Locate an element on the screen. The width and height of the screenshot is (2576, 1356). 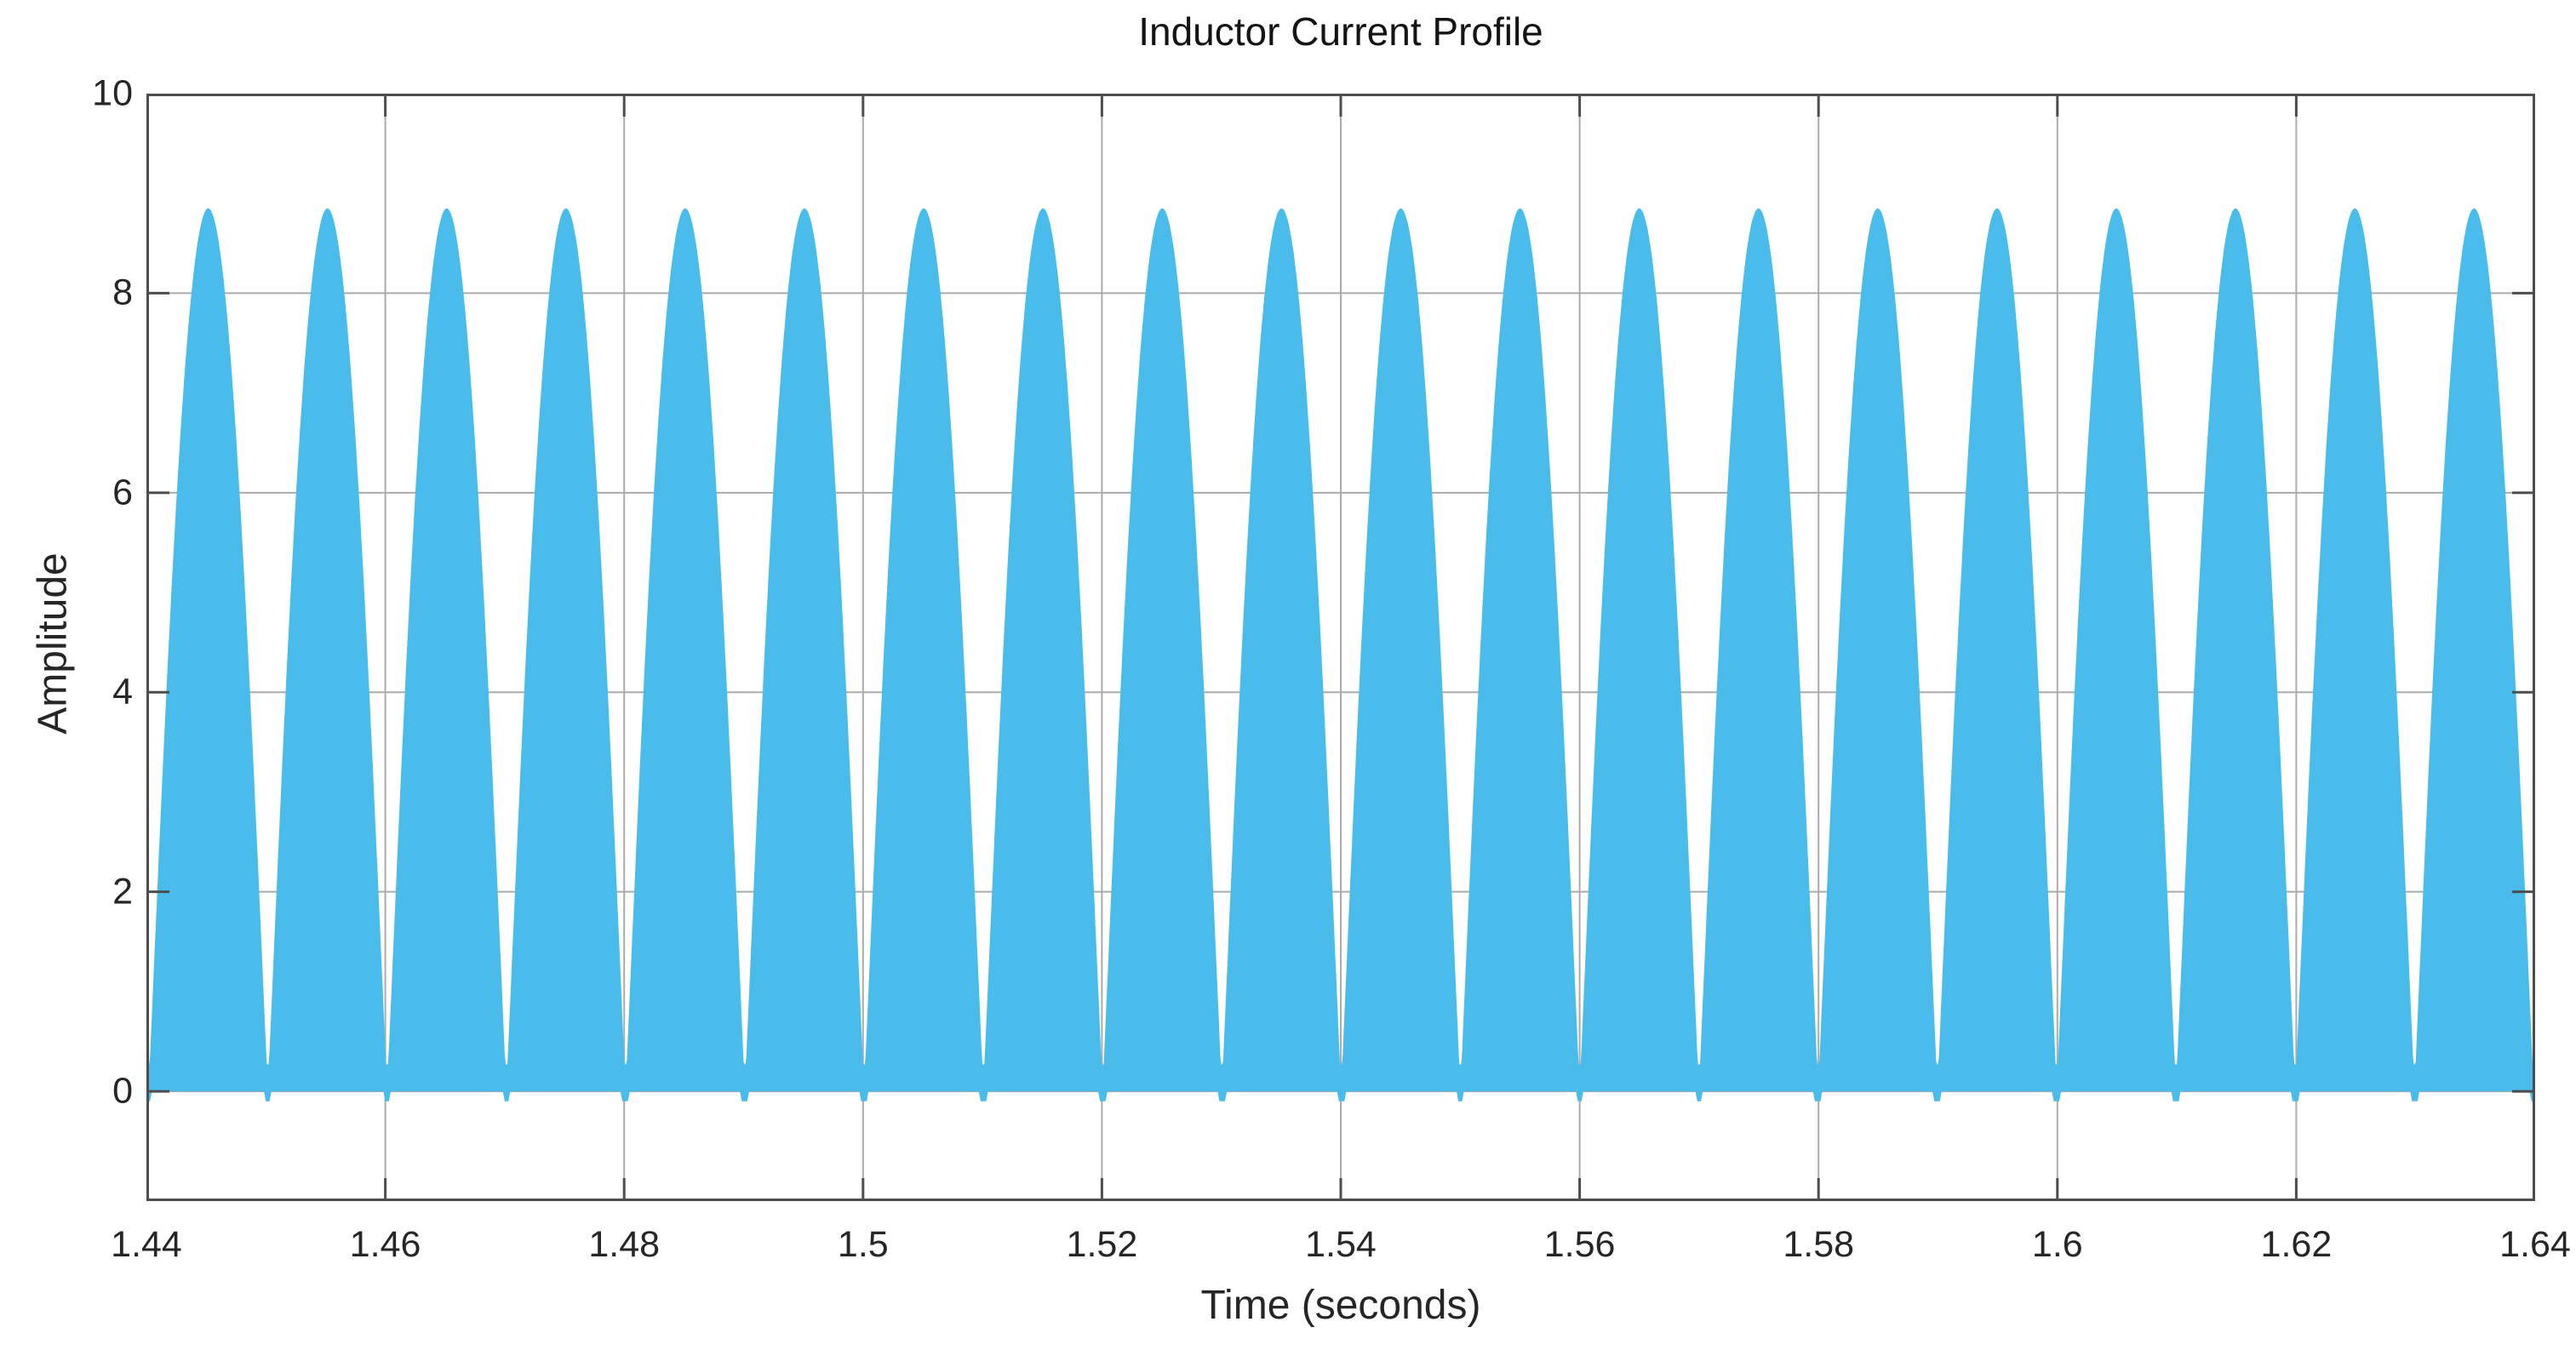
x-tick-label: 1.58 is located at coordinates (1819, 1244).